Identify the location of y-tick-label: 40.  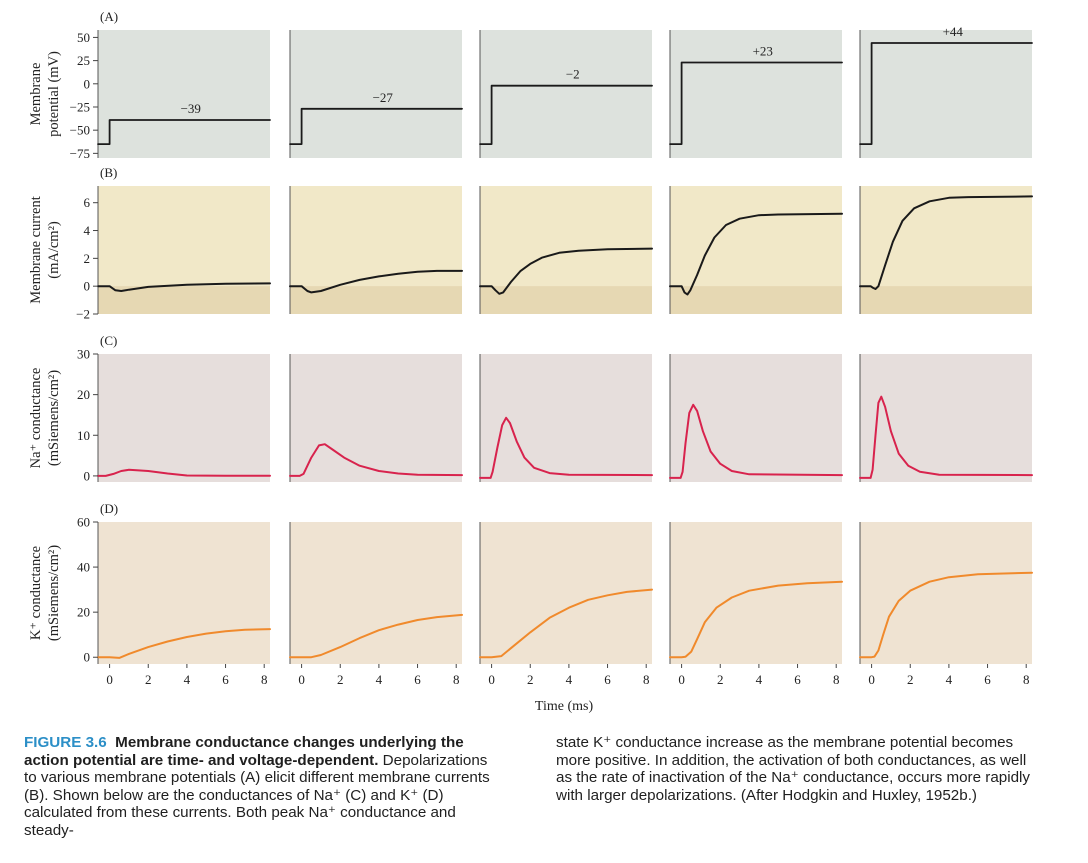
(83, 567).